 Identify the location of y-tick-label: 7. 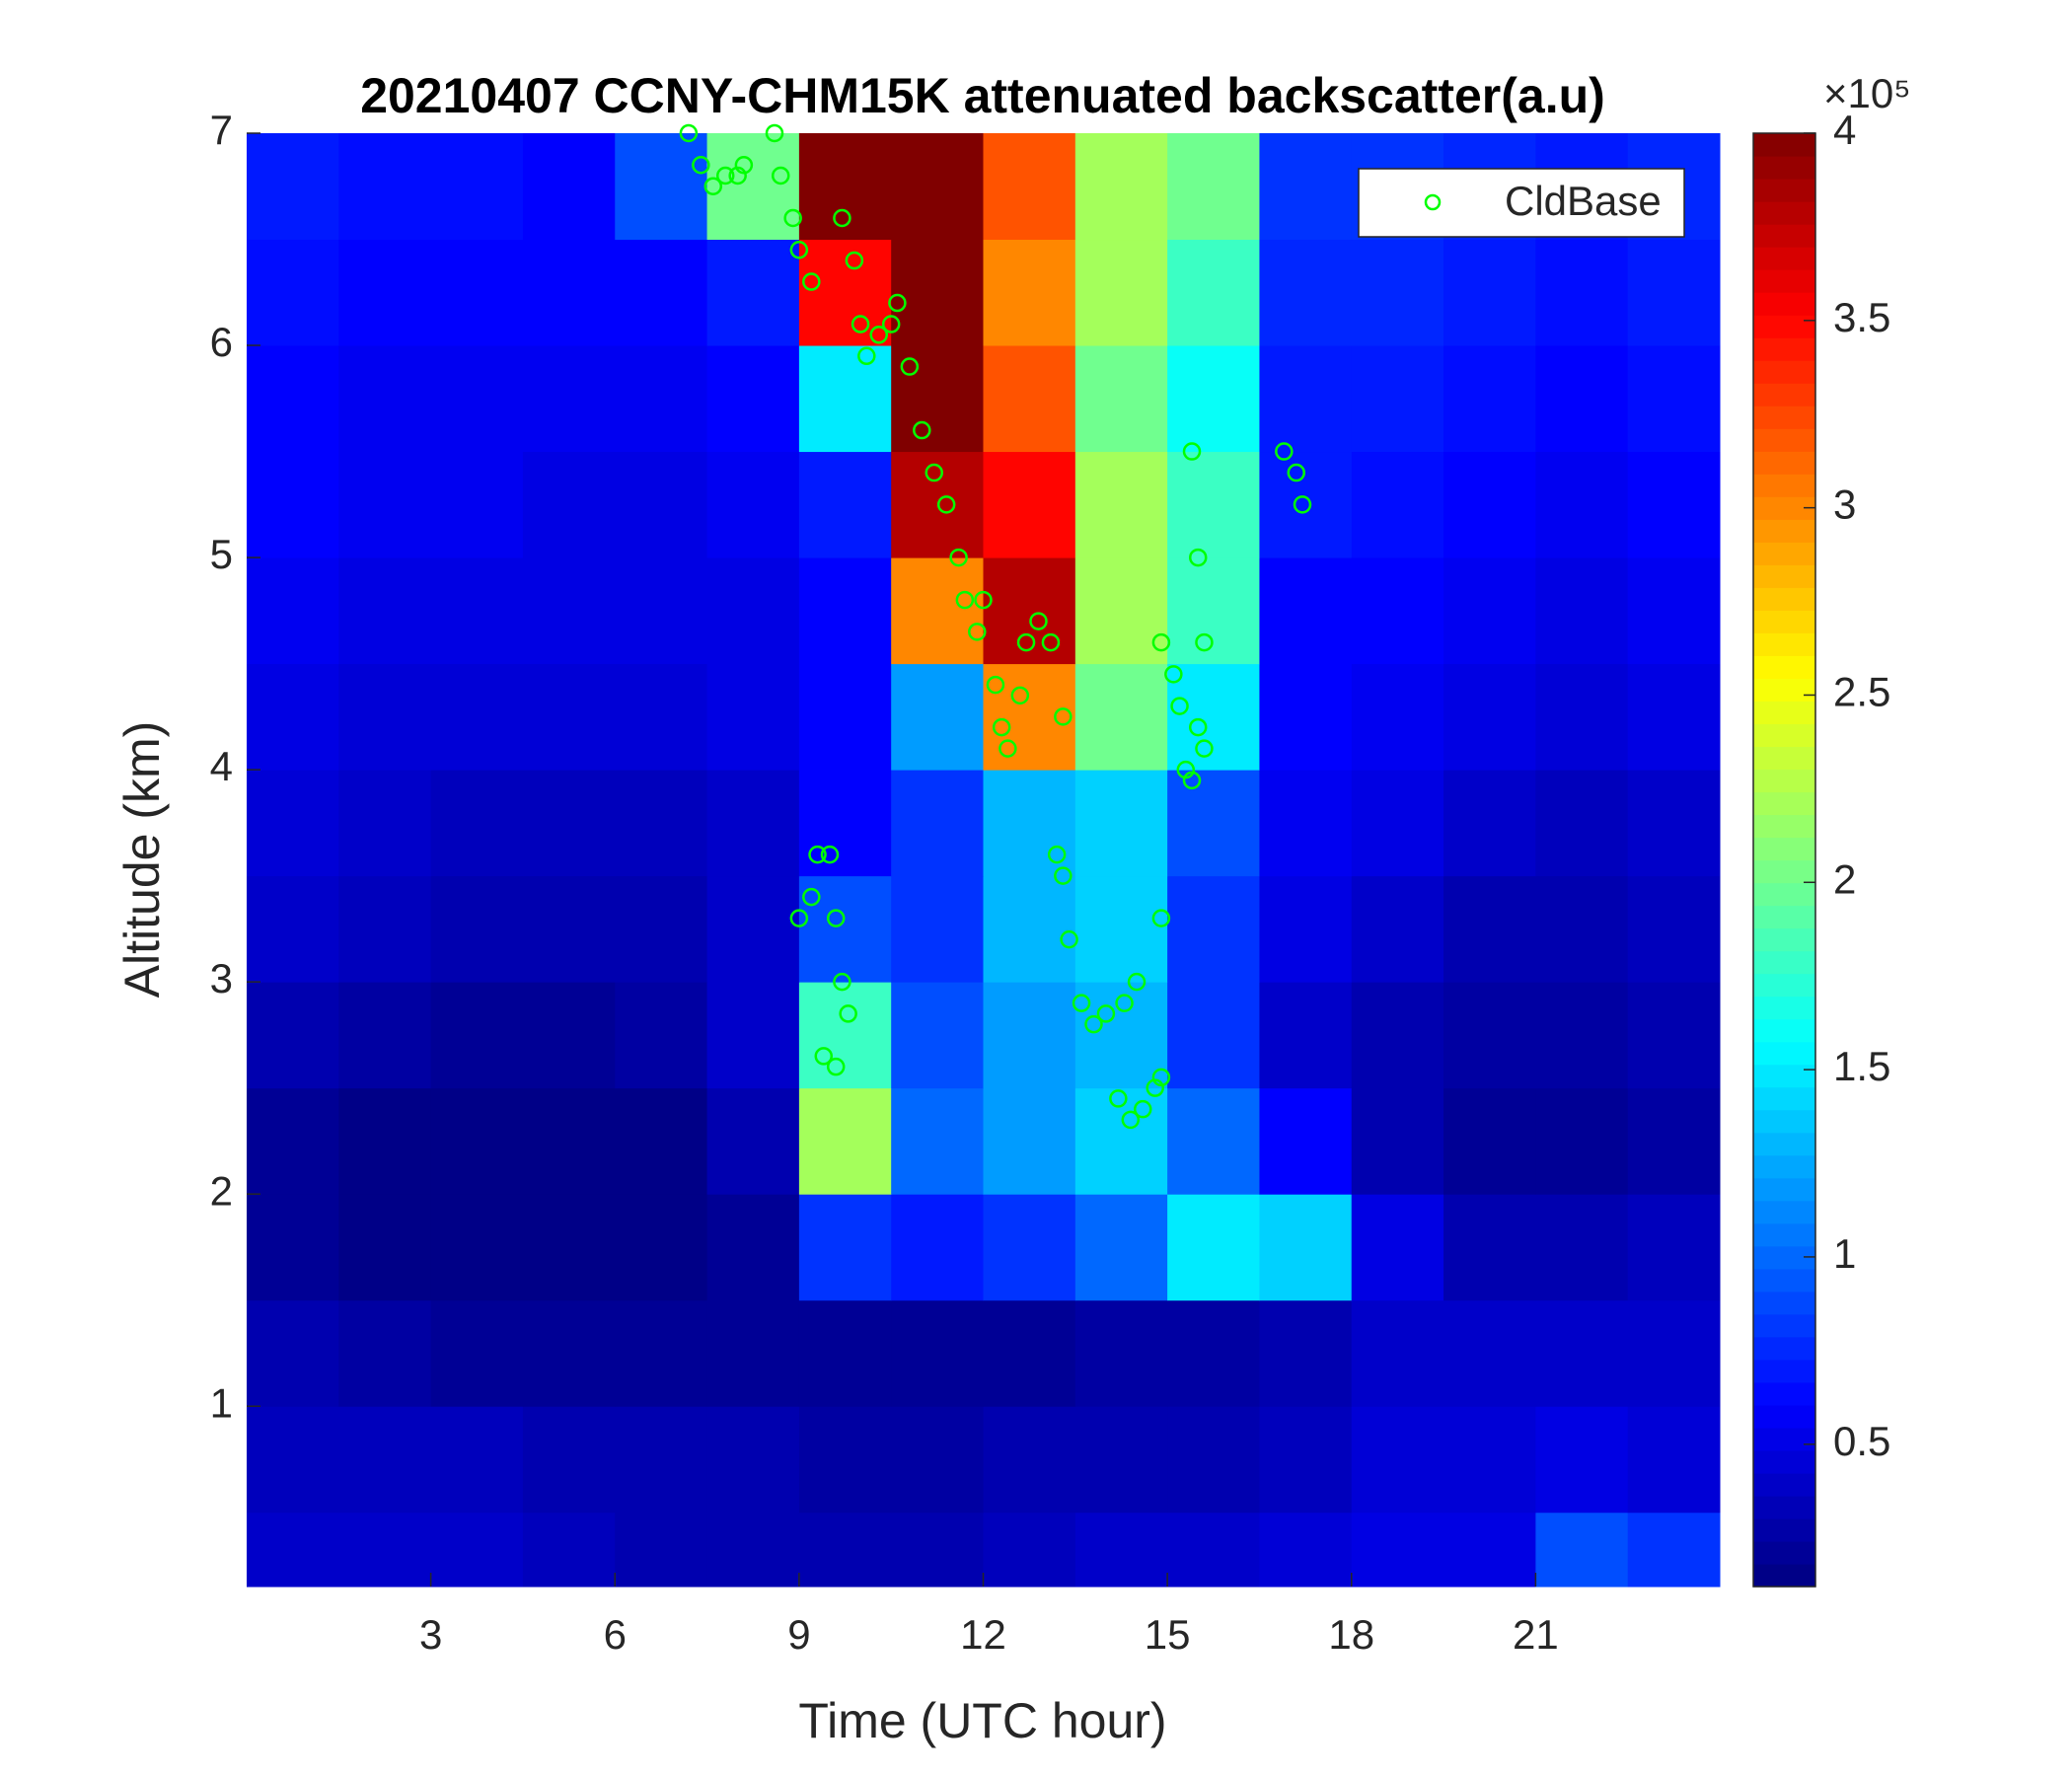
(222, 130).